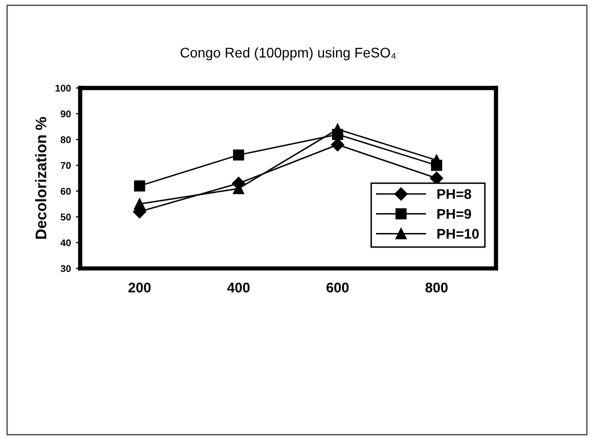  I want to click on y-tick-label: 90, so click(65, 114).